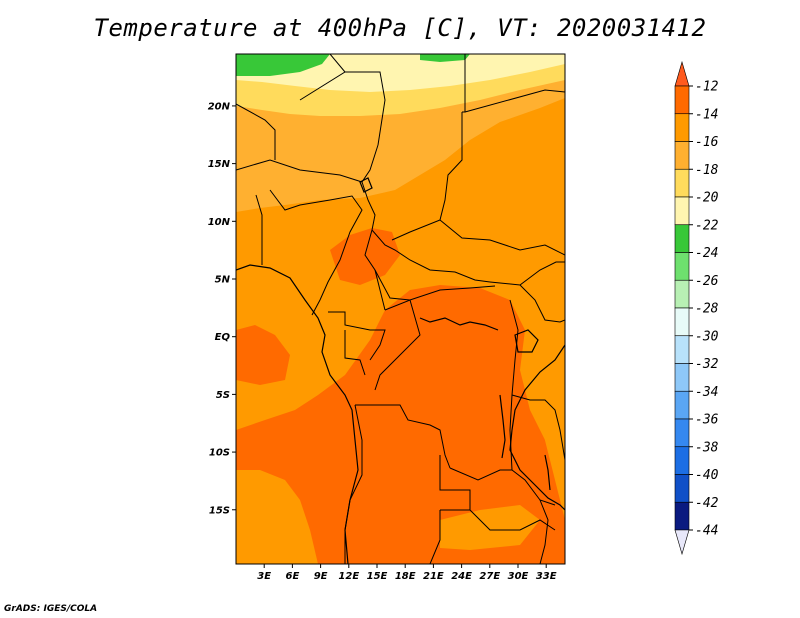 This screenshot has height=618, width=800. Describe the element at coordinates (321, 576) in the screenshot. I see `lon-tick-label: 9E` at that location.